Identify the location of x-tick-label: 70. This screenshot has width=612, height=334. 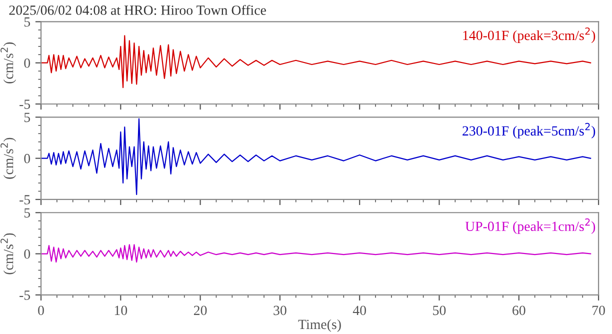
(598, 311).